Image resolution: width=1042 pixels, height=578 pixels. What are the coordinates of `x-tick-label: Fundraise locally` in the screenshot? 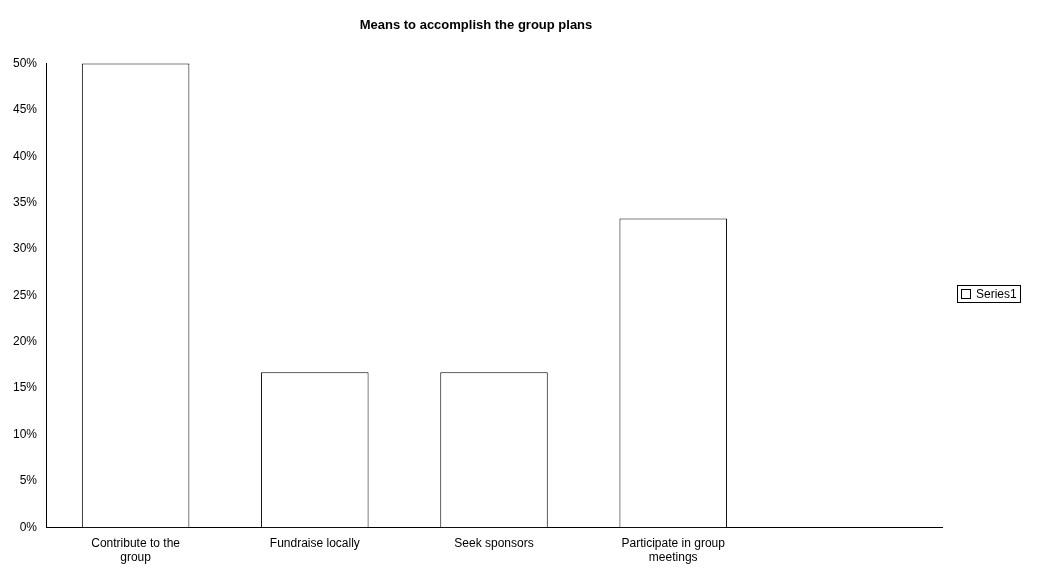 It's located at (314, 542).